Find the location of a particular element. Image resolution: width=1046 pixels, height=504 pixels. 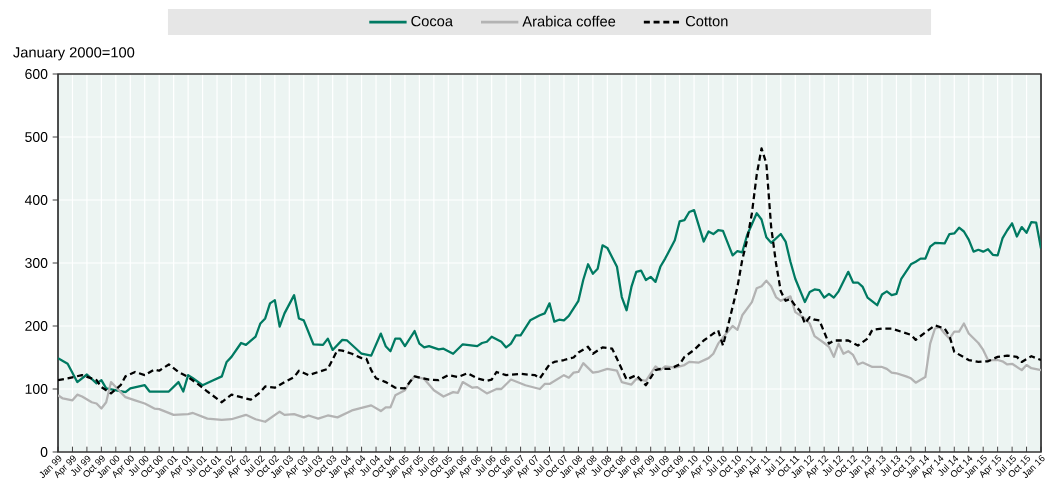

y-tick-label: 0 is located at coordinates (44, 452).